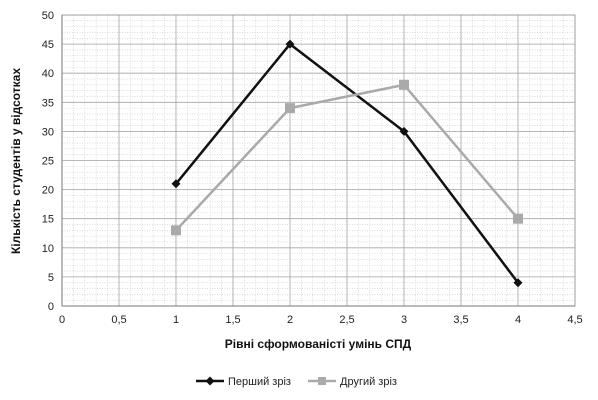  What do you see at coordinates (296, 382) in the screenshot?
I see `legend: Перший зріз Другий зріз` at bounding box center [296, 382].